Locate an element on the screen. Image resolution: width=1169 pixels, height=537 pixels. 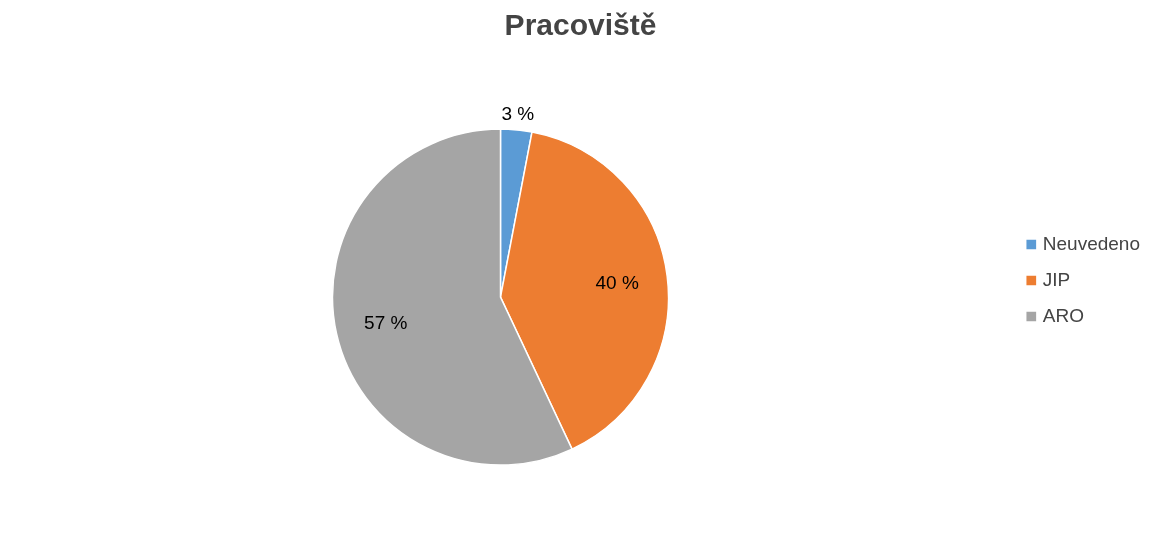
legend-label: ARO is located at coordinates (1063, 316).